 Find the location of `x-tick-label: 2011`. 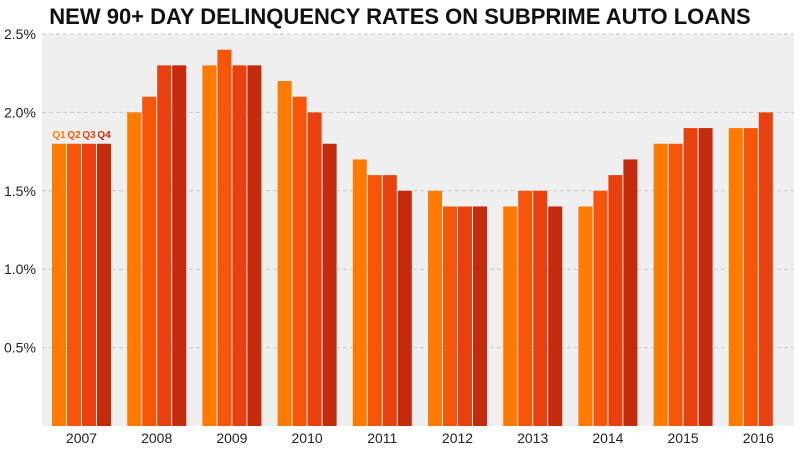

x-tick-label: 2011 is located at coordinates (382, 438).